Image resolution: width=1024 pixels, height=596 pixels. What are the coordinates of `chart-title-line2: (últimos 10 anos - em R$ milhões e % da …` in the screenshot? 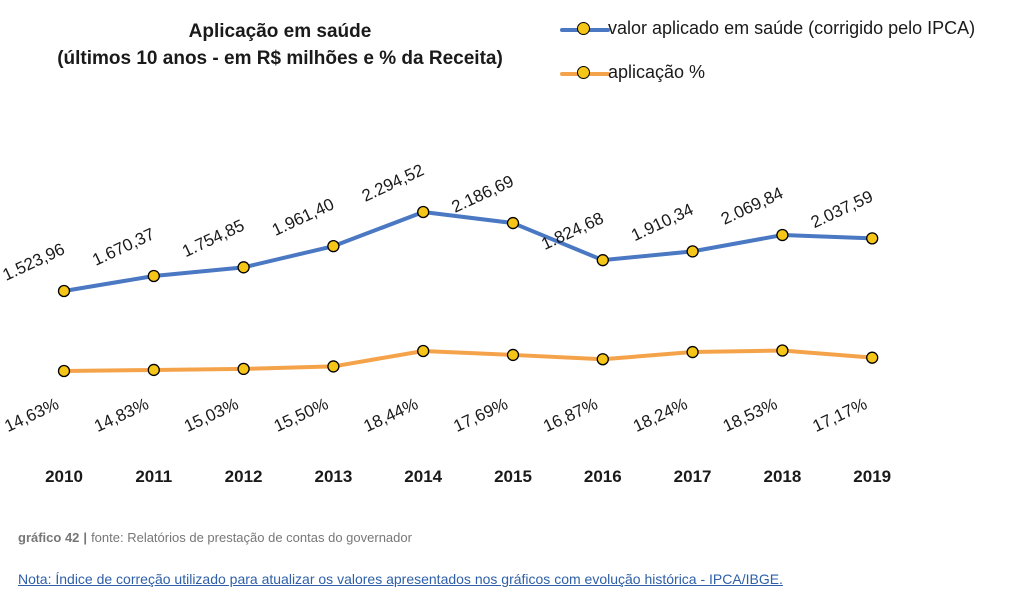 It's located at (280, 58).